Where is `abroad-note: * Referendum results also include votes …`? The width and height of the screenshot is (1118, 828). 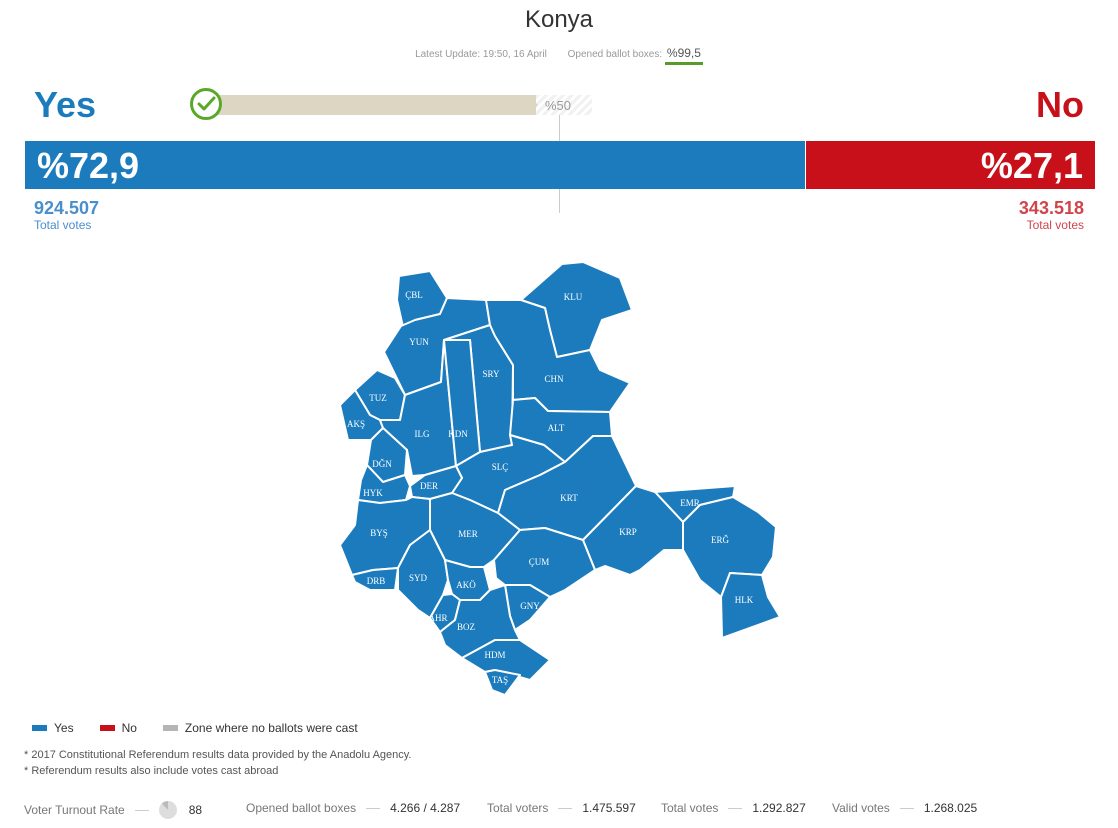
abroad-note: * Referendum results also include votes … is located at coordinates (151, 771).